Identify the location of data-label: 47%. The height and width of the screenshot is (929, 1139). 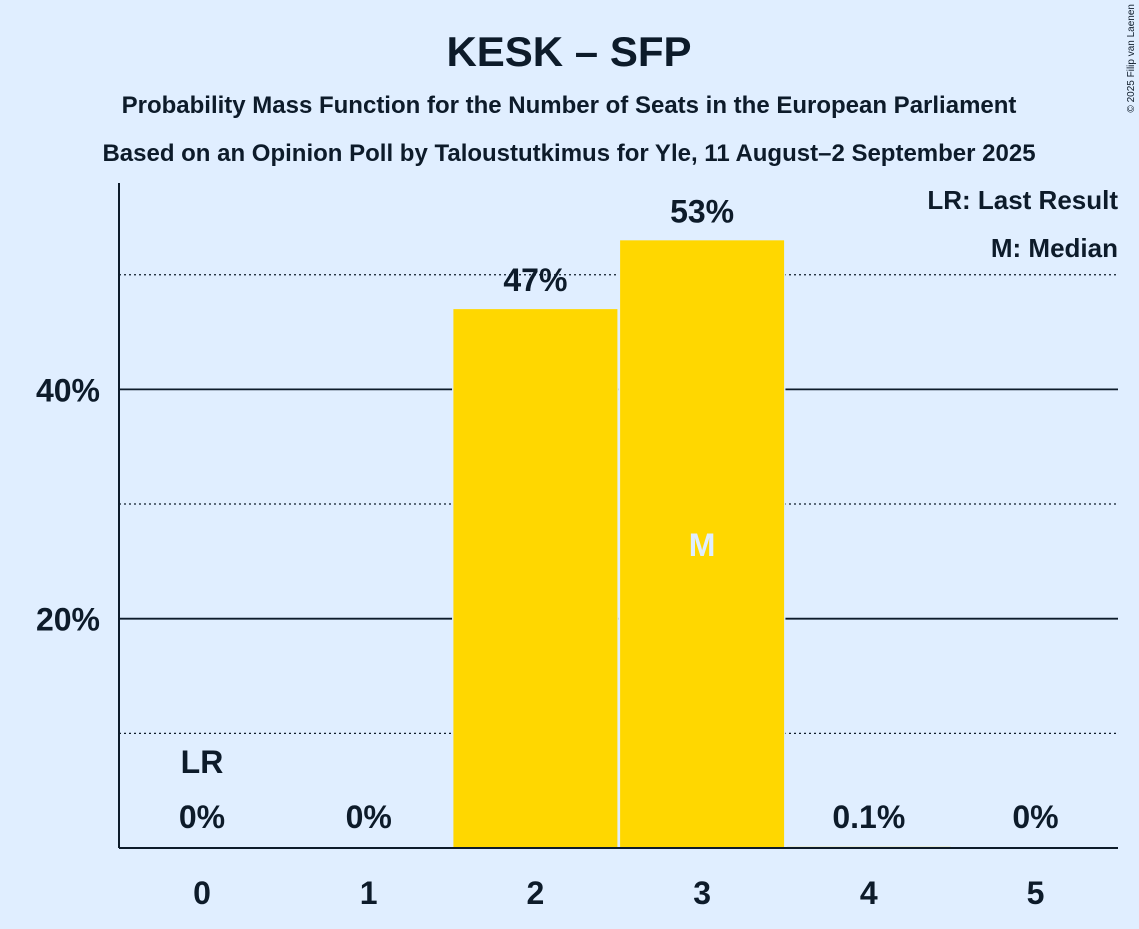
(535, 280).